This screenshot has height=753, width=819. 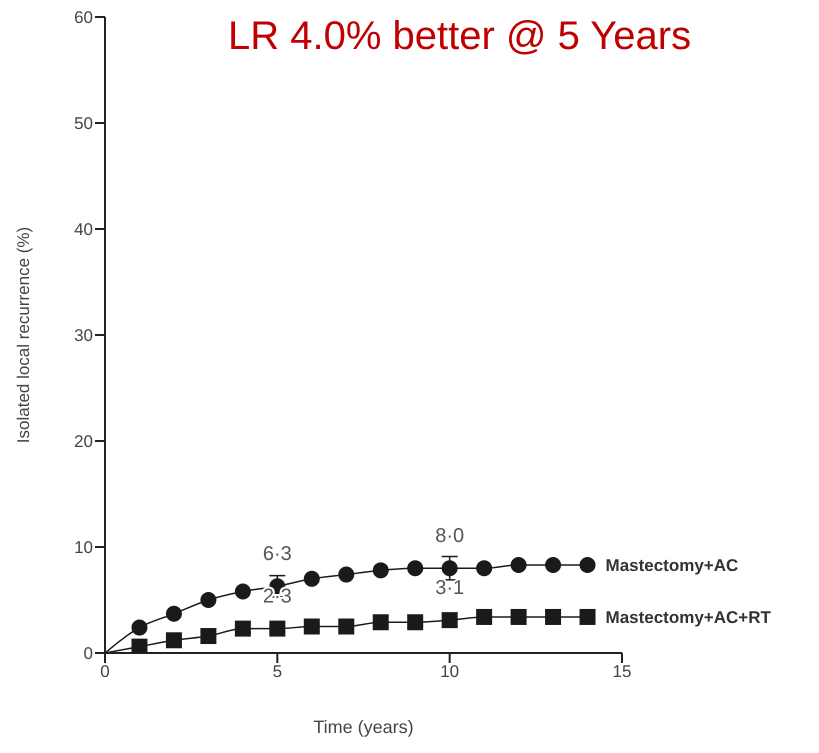 What do you see at coordinates (363, 727) in the screenshot?
I see `x-axis-title: Time (years)` at bounding box center [363, 727].